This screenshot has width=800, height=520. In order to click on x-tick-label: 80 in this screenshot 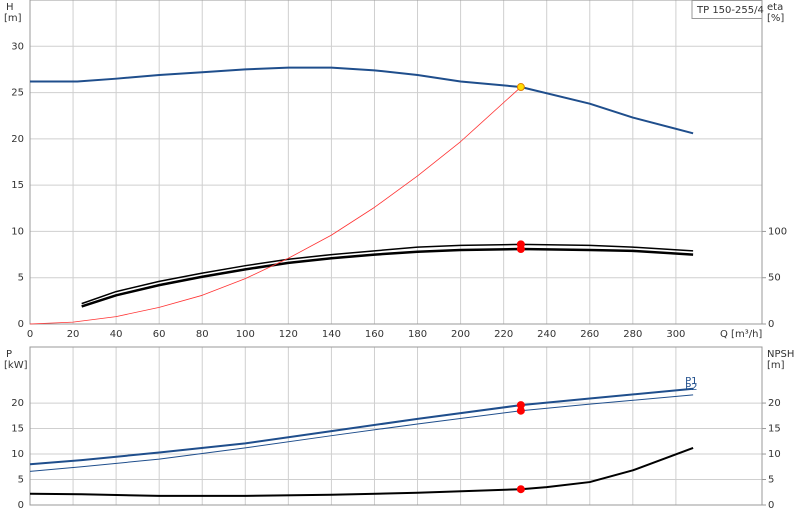, I will do `click(202, 334)`.